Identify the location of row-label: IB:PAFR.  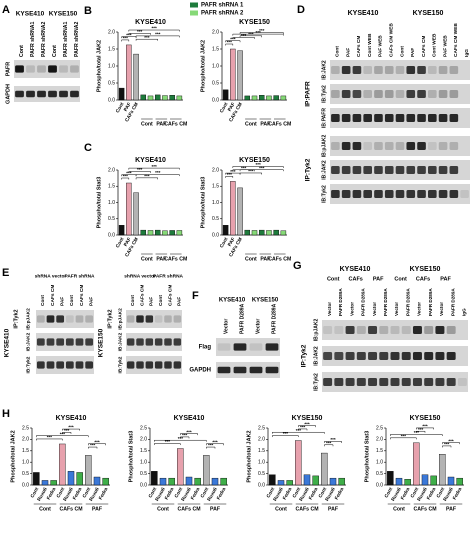
(324, 118).